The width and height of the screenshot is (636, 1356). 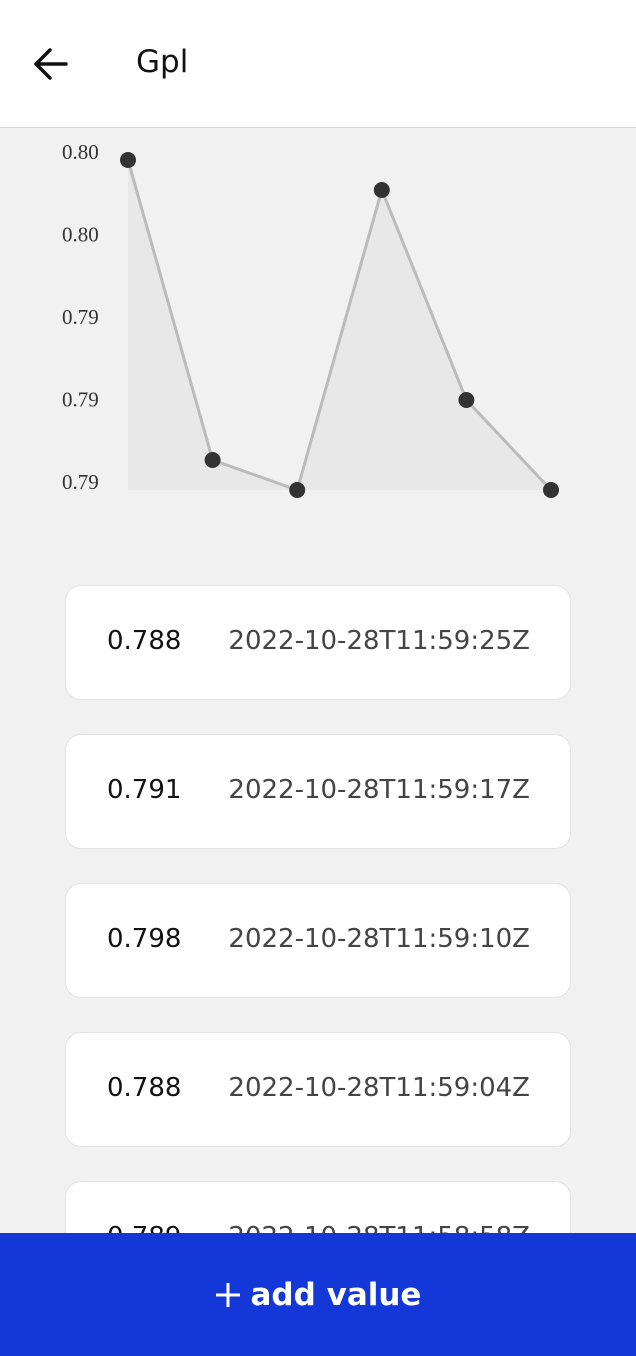 What do you see at coordinates (50, 64) in the screenshot?
I see `back-button` at bounding box center [50, 64].